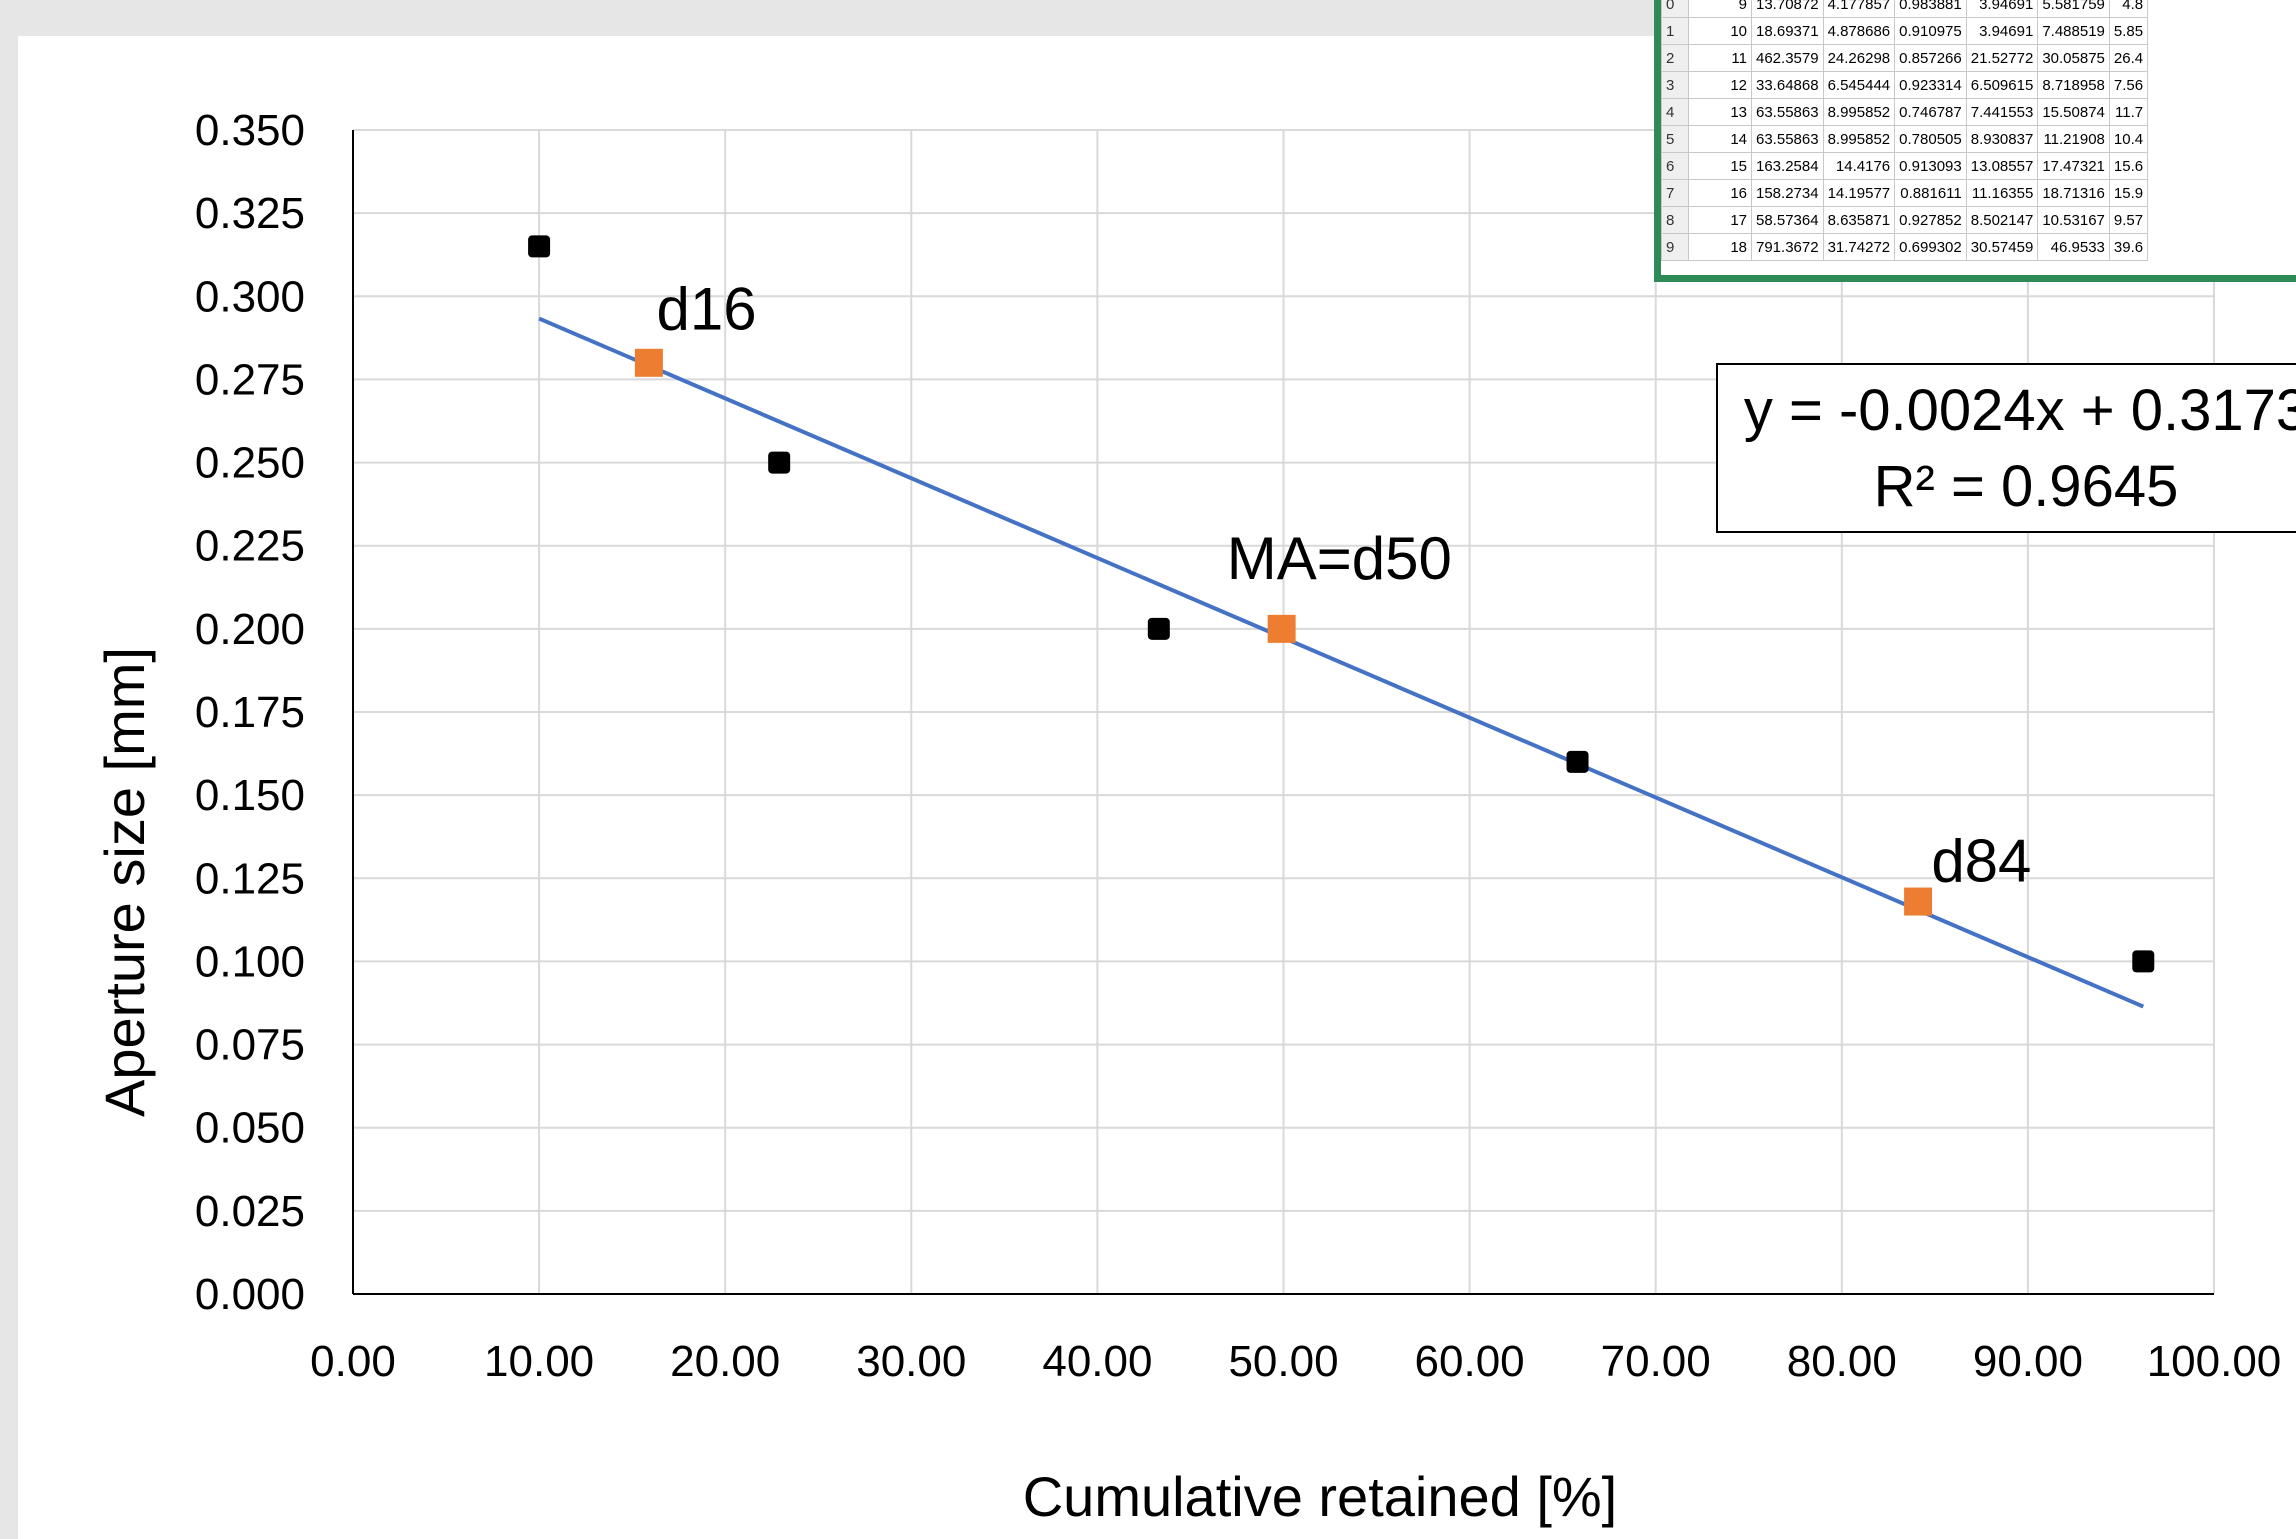 The image size is (2296, 1539). Describe the element at coordinates (2074, 112) in the screenshot. I see `cell: 15.50874` at that location.